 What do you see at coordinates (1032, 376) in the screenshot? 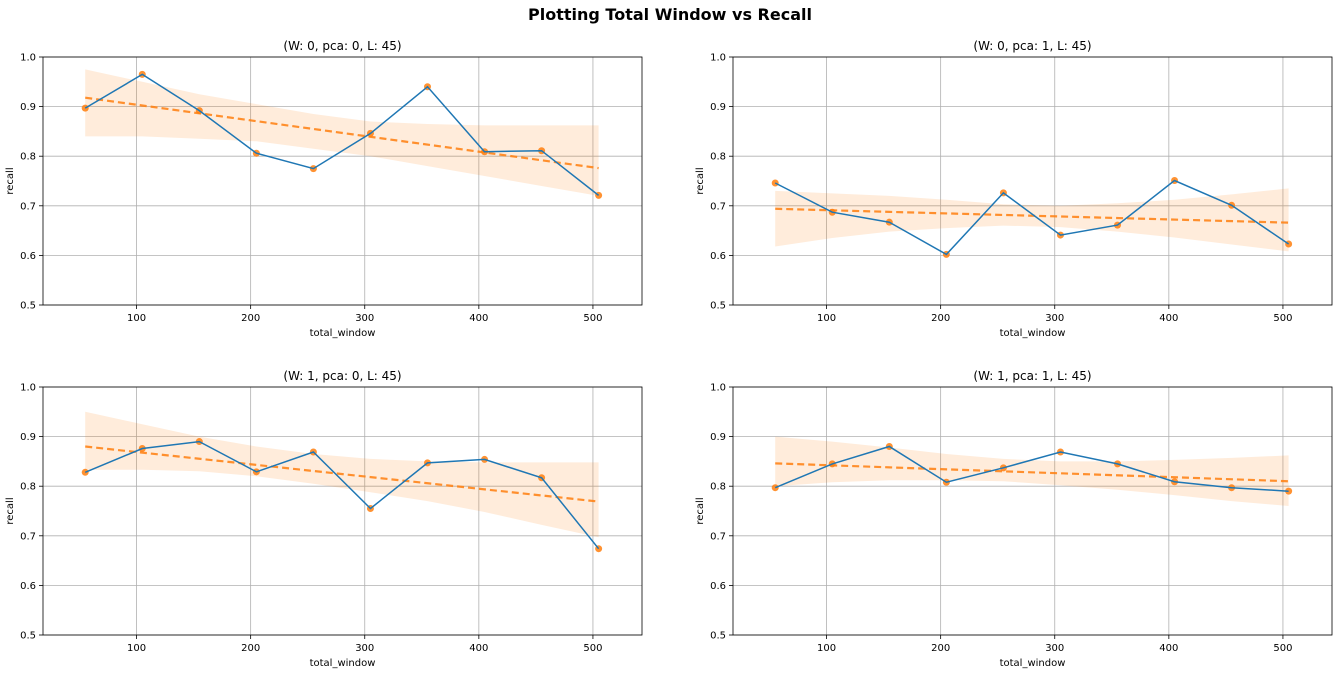
I see `subplot-title: (W: 1, pca: 1, L: 45)` at bounding box center [1032, 376].